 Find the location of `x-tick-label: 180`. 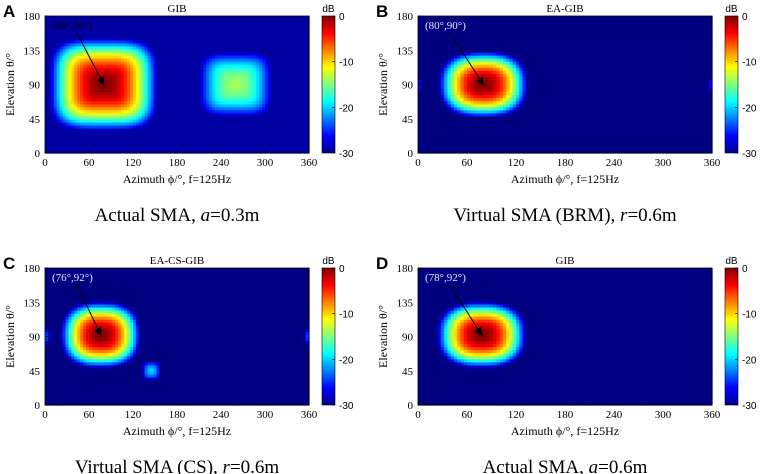

x-tick-label: 180 is located at coordinates (177, 163).